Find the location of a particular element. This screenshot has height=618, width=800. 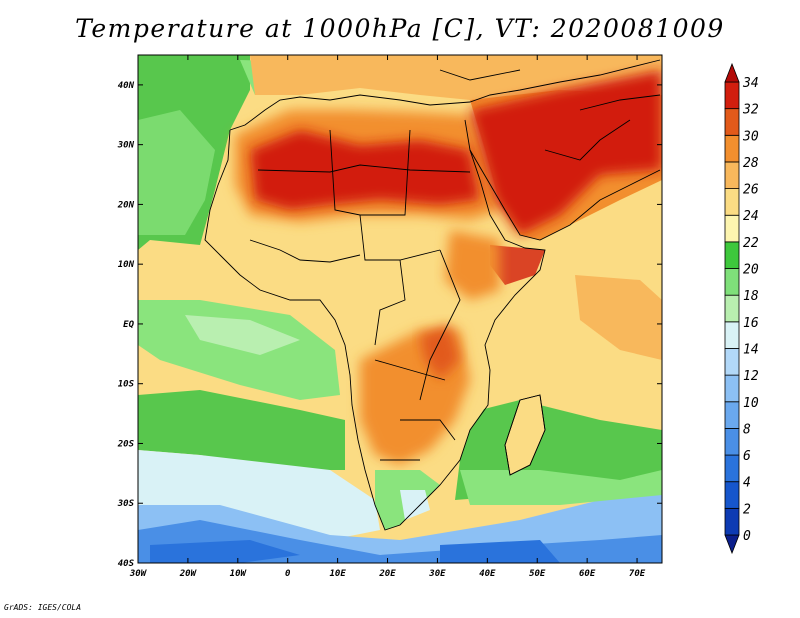

lon-tick-label: 10W is located at coordinates (239, 574).